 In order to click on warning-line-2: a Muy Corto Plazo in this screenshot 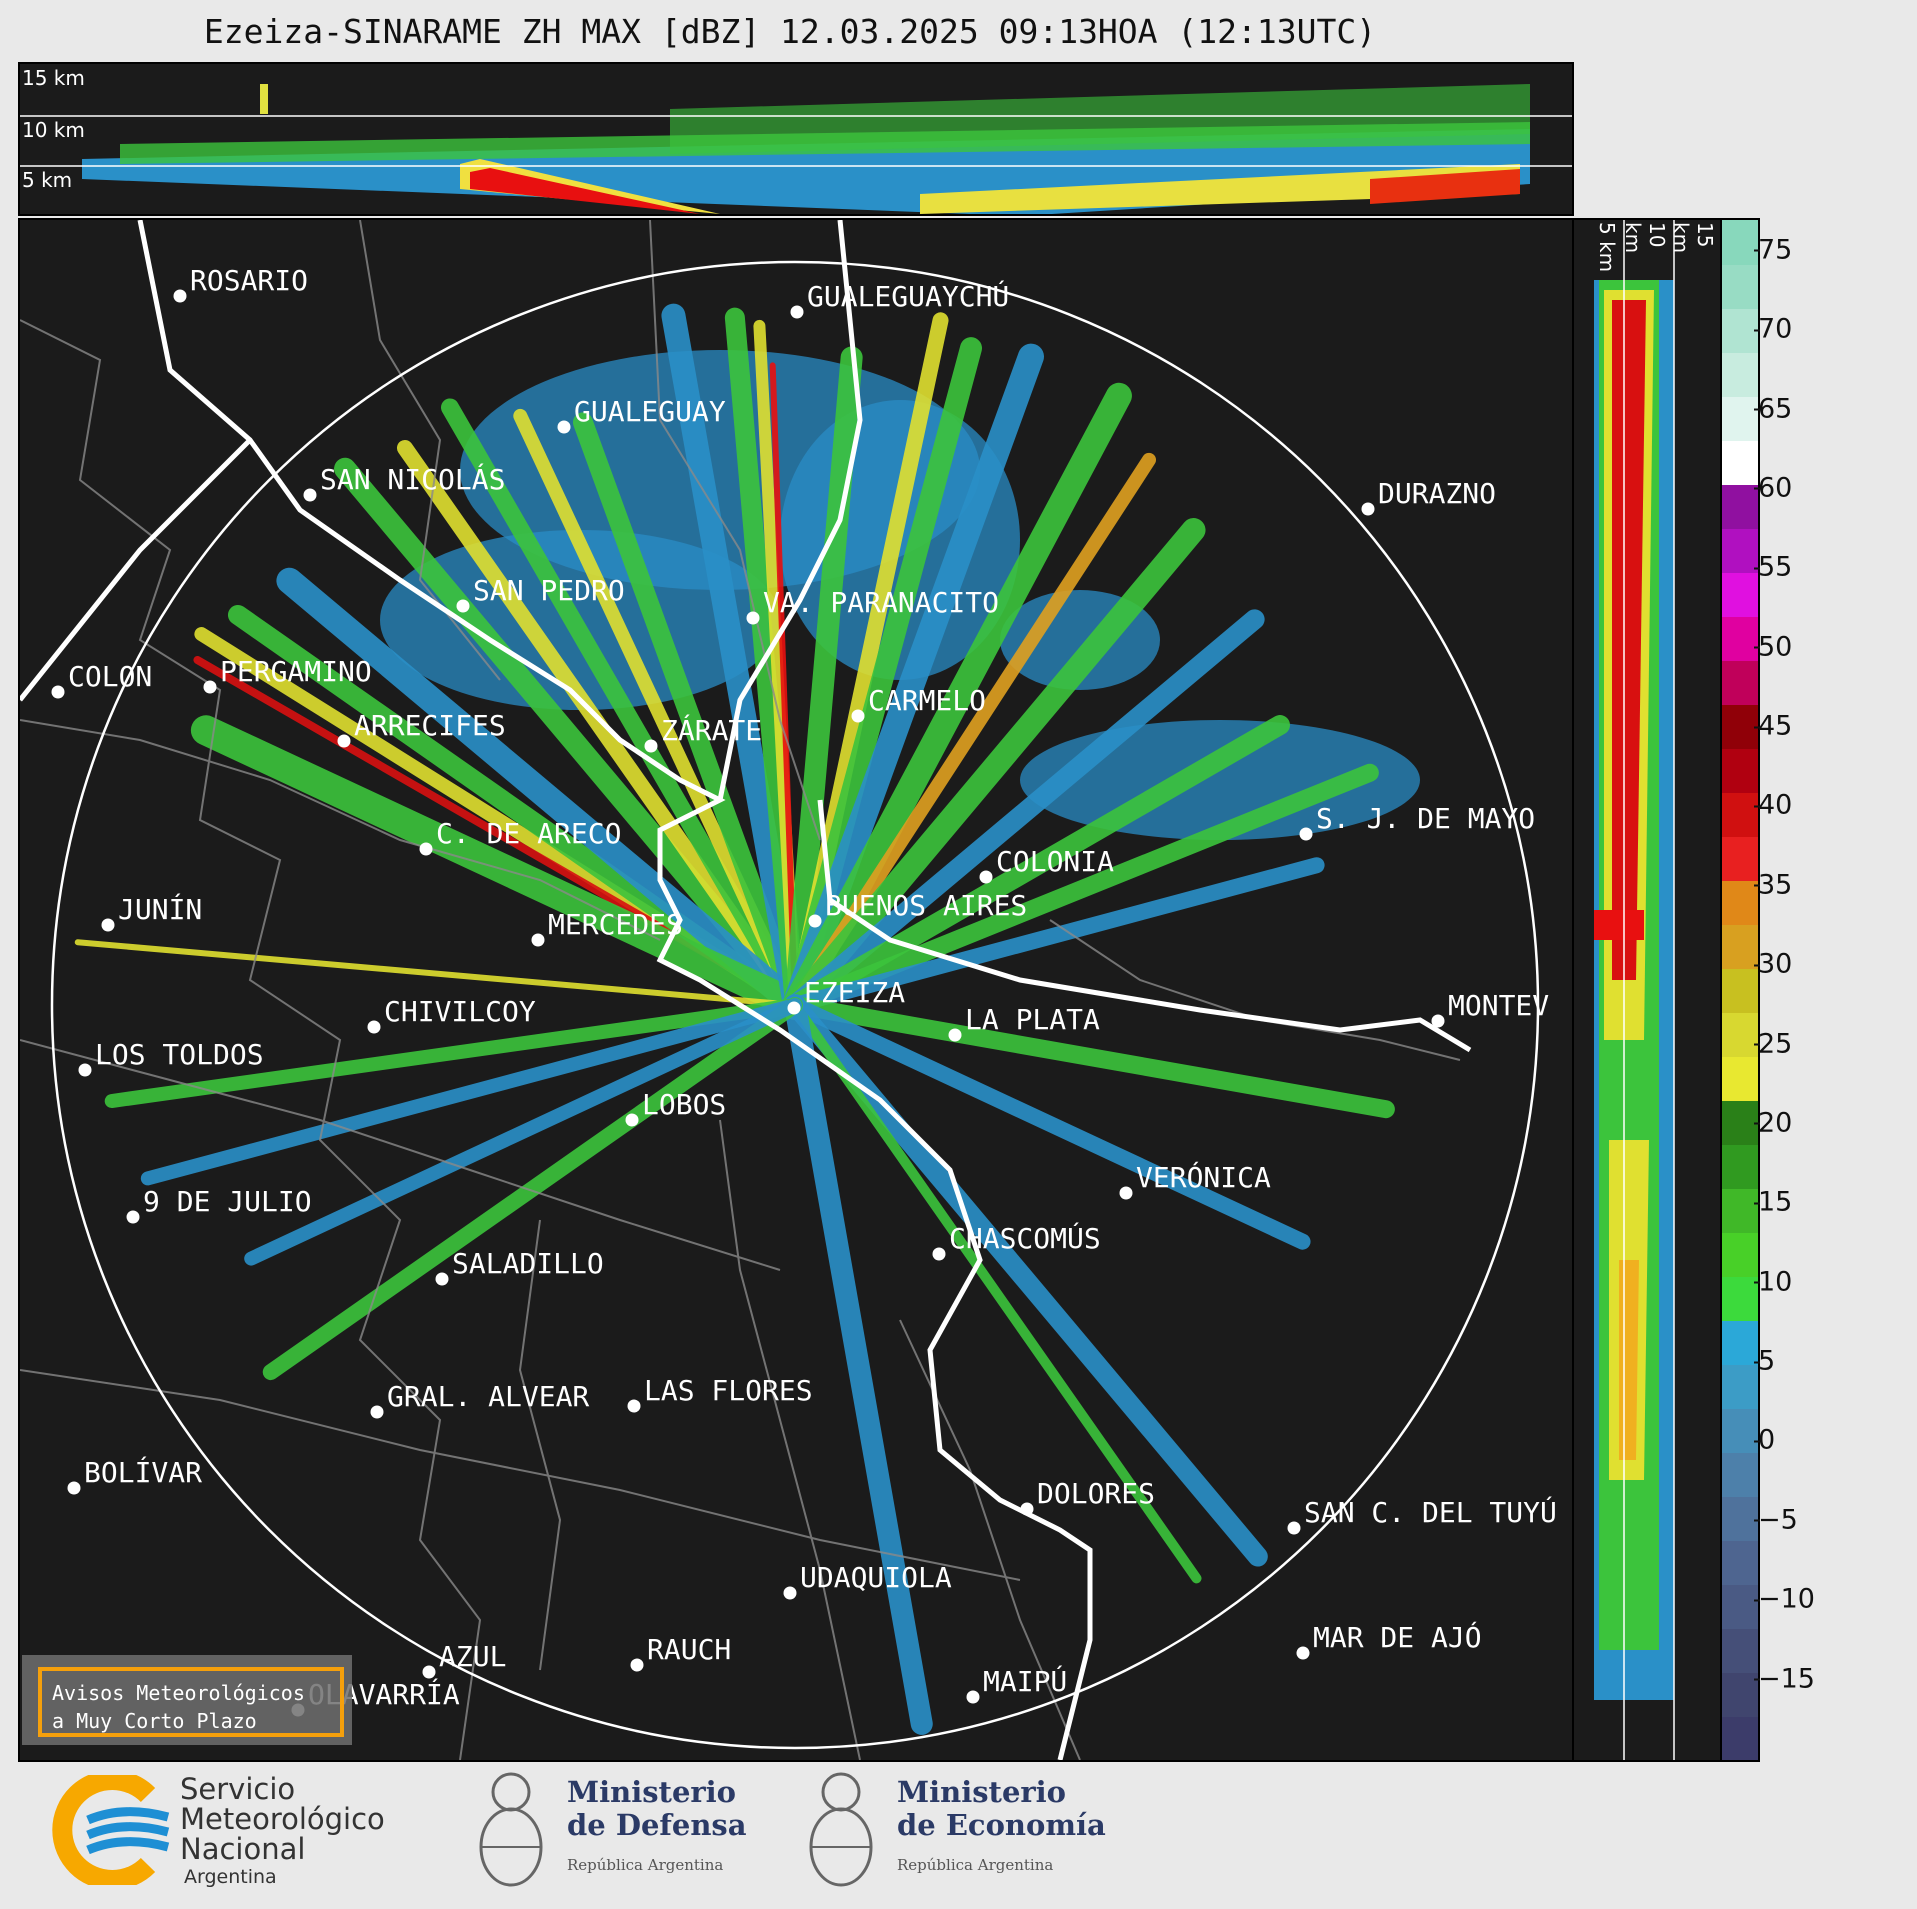, I will do `click(154, 1721)`.